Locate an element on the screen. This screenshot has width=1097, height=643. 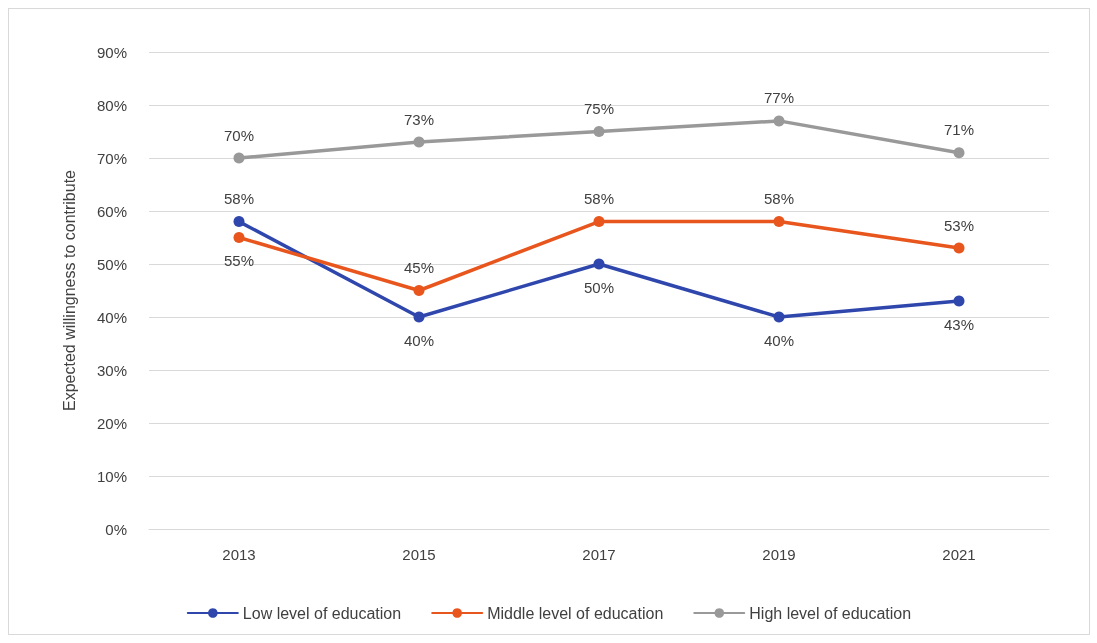
legend-label: Middle level of education is located at coordinates (575, 613).